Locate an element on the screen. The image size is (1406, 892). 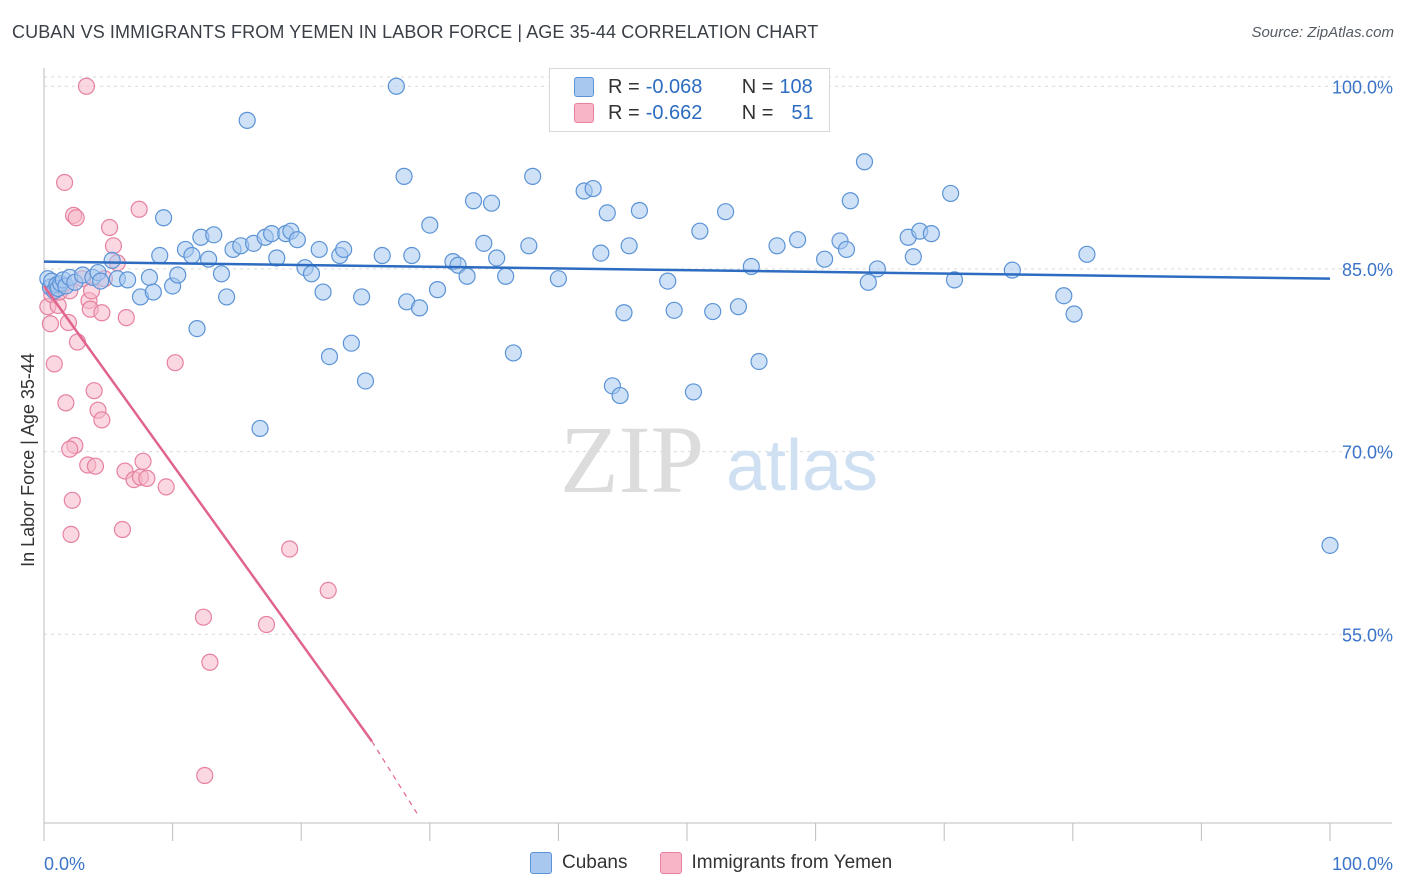
legend-swatch-cubans is located at coordinates (584, 87).